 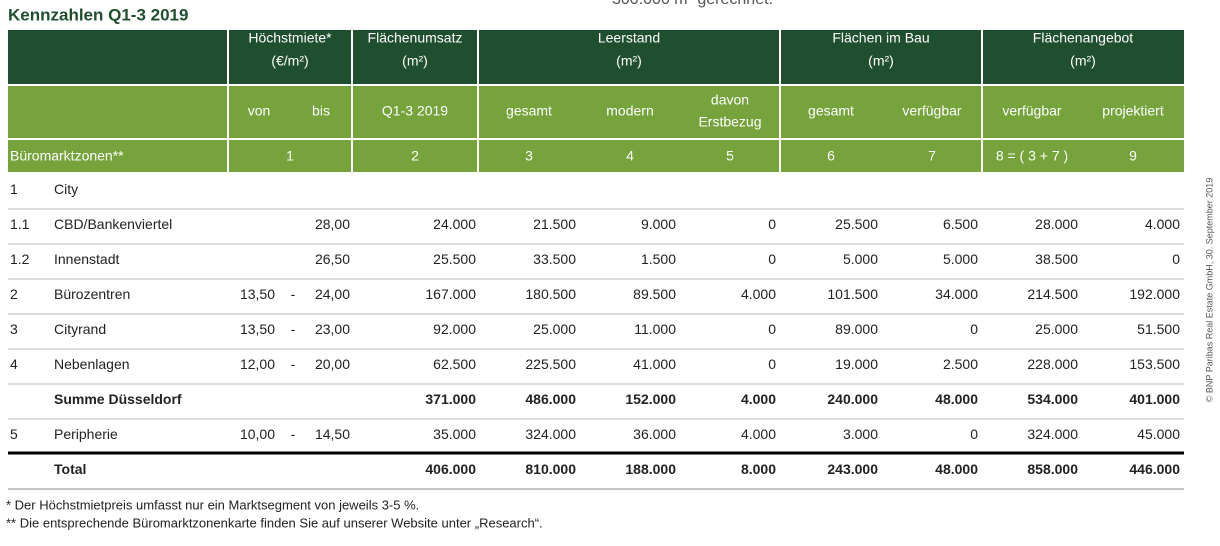 What do you see at coordinates (554, 259) in the screenshot?
I see `cell: 33.500` at bounding box center [554, 259].